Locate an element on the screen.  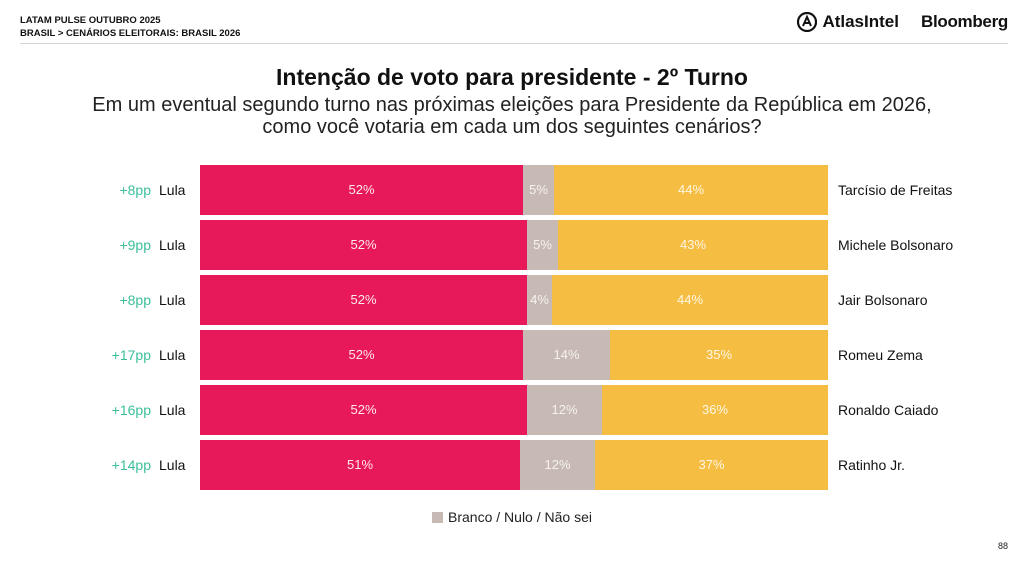
bar-row: +9pp Lula 52% 5% 43% Michele Bolsonaro is located at coordinates (512, 245).